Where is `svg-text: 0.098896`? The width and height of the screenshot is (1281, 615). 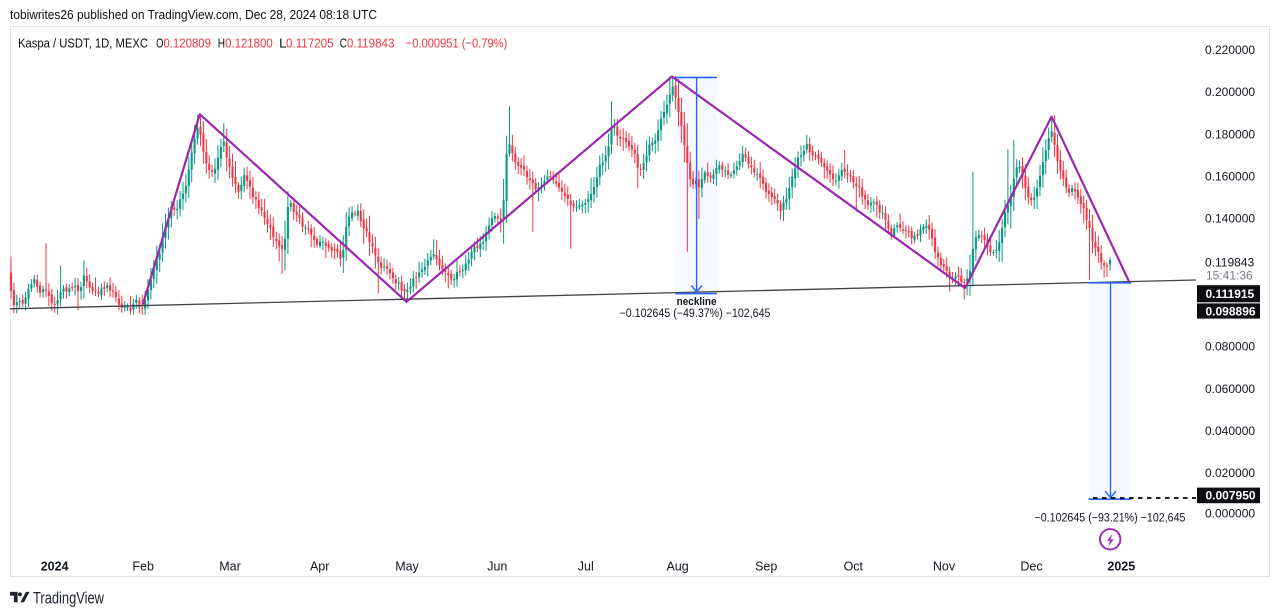
svg-text: 0.098896 is located at coordinates (1231, 311).